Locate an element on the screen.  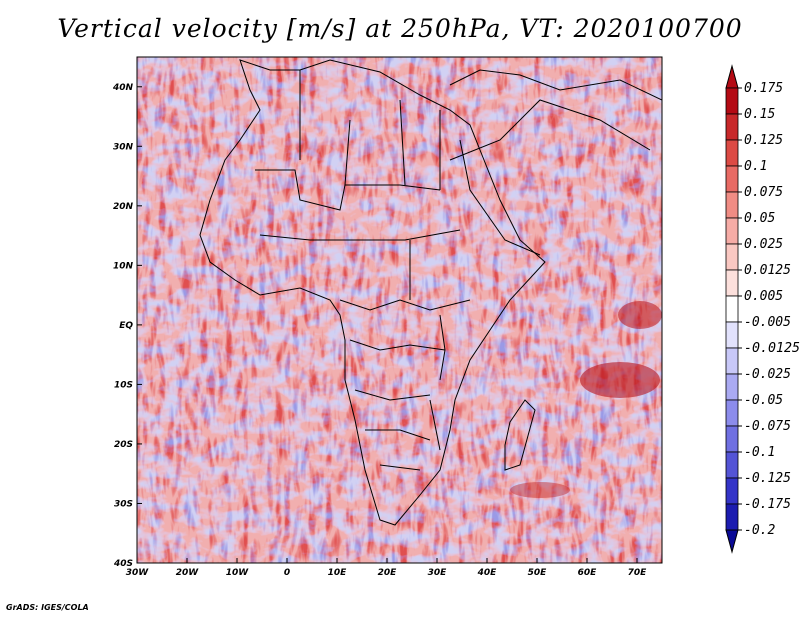
latitude-axis: 40N 30N 20N 10N EQ 10S 20S 30S 40S is located at coordinates (127, 326).